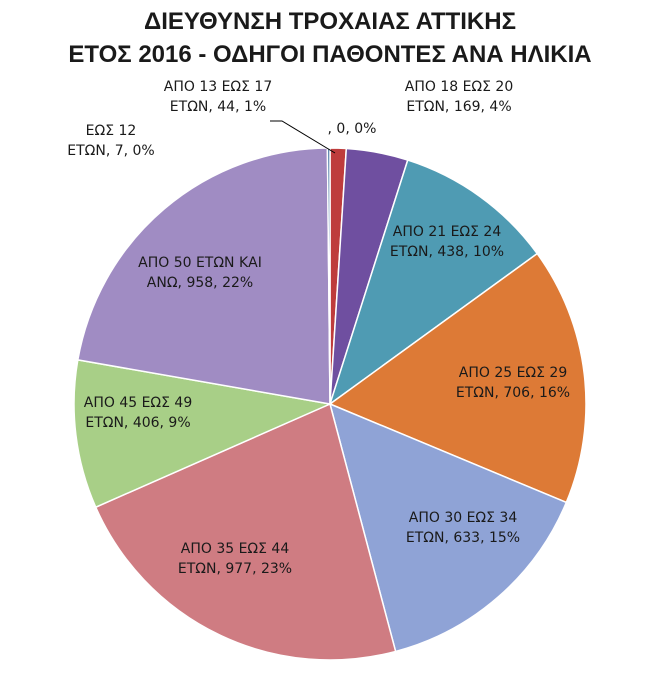  What do you see at coordinates (235, 549) in the screenshot?
I see `slice-label-line: ΑΠΟ 35 ΕΩΣ 44` at bounding box center [235, 549].